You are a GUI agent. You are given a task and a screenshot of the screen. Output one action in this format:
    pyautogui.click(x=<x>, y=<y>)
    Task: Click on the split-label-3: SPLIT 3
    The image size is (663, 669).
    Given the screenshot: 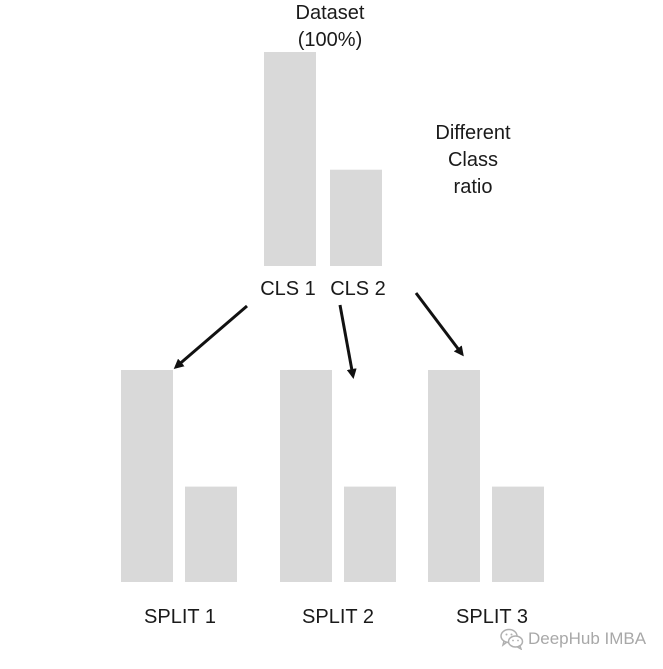 What is the action you would take?
    pyautogui.click(x=492, y=617)
    